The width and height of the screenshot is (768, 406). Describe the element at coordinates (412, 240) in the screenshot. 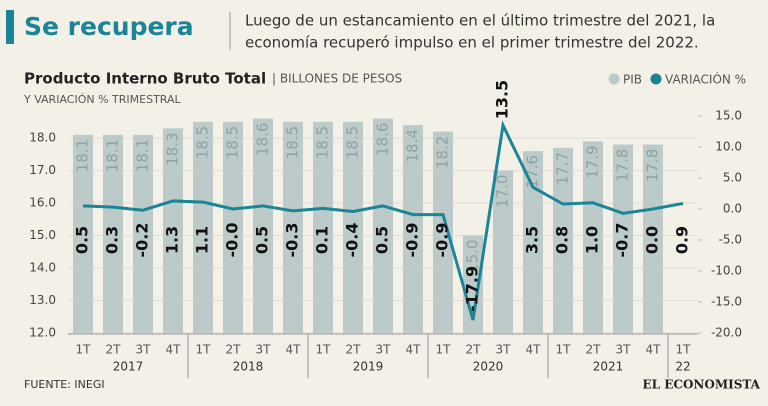

I see `line-label: -0.9` at that location.